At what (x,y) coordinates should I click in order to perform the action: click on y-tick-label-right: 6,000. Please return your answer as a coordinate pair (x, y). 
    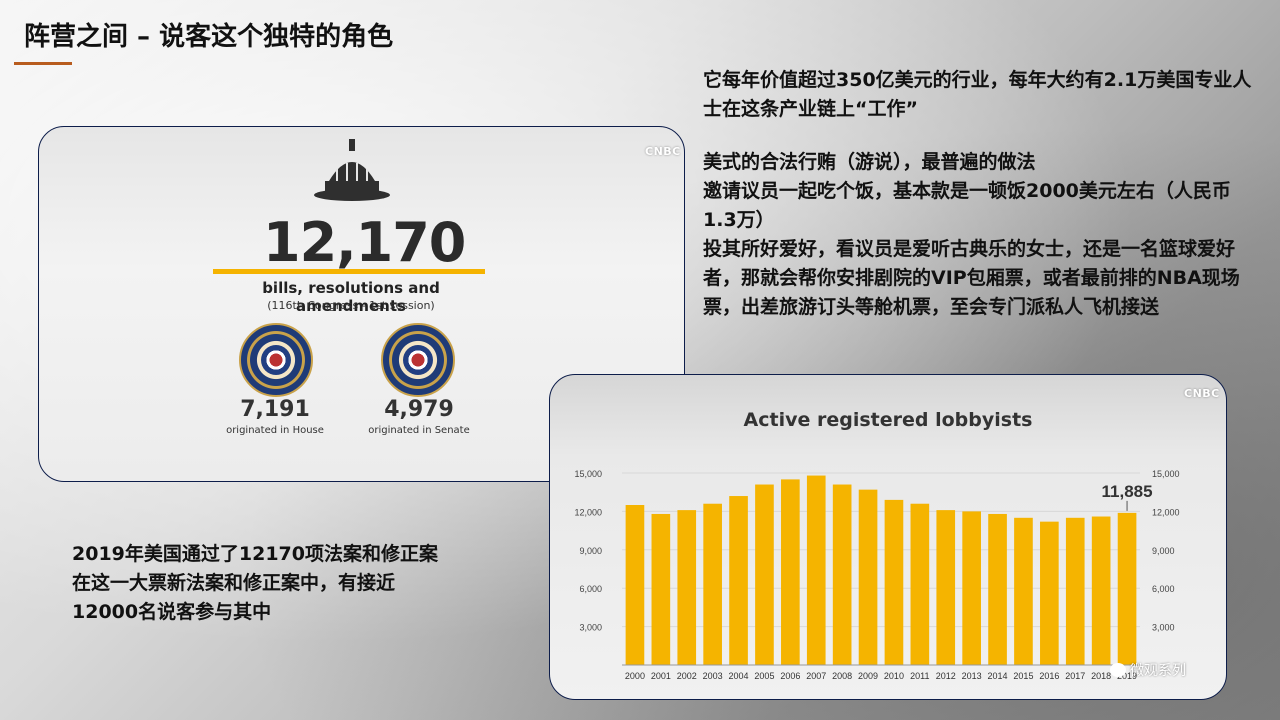
    Looking at the image, I should click on (1163, 589).